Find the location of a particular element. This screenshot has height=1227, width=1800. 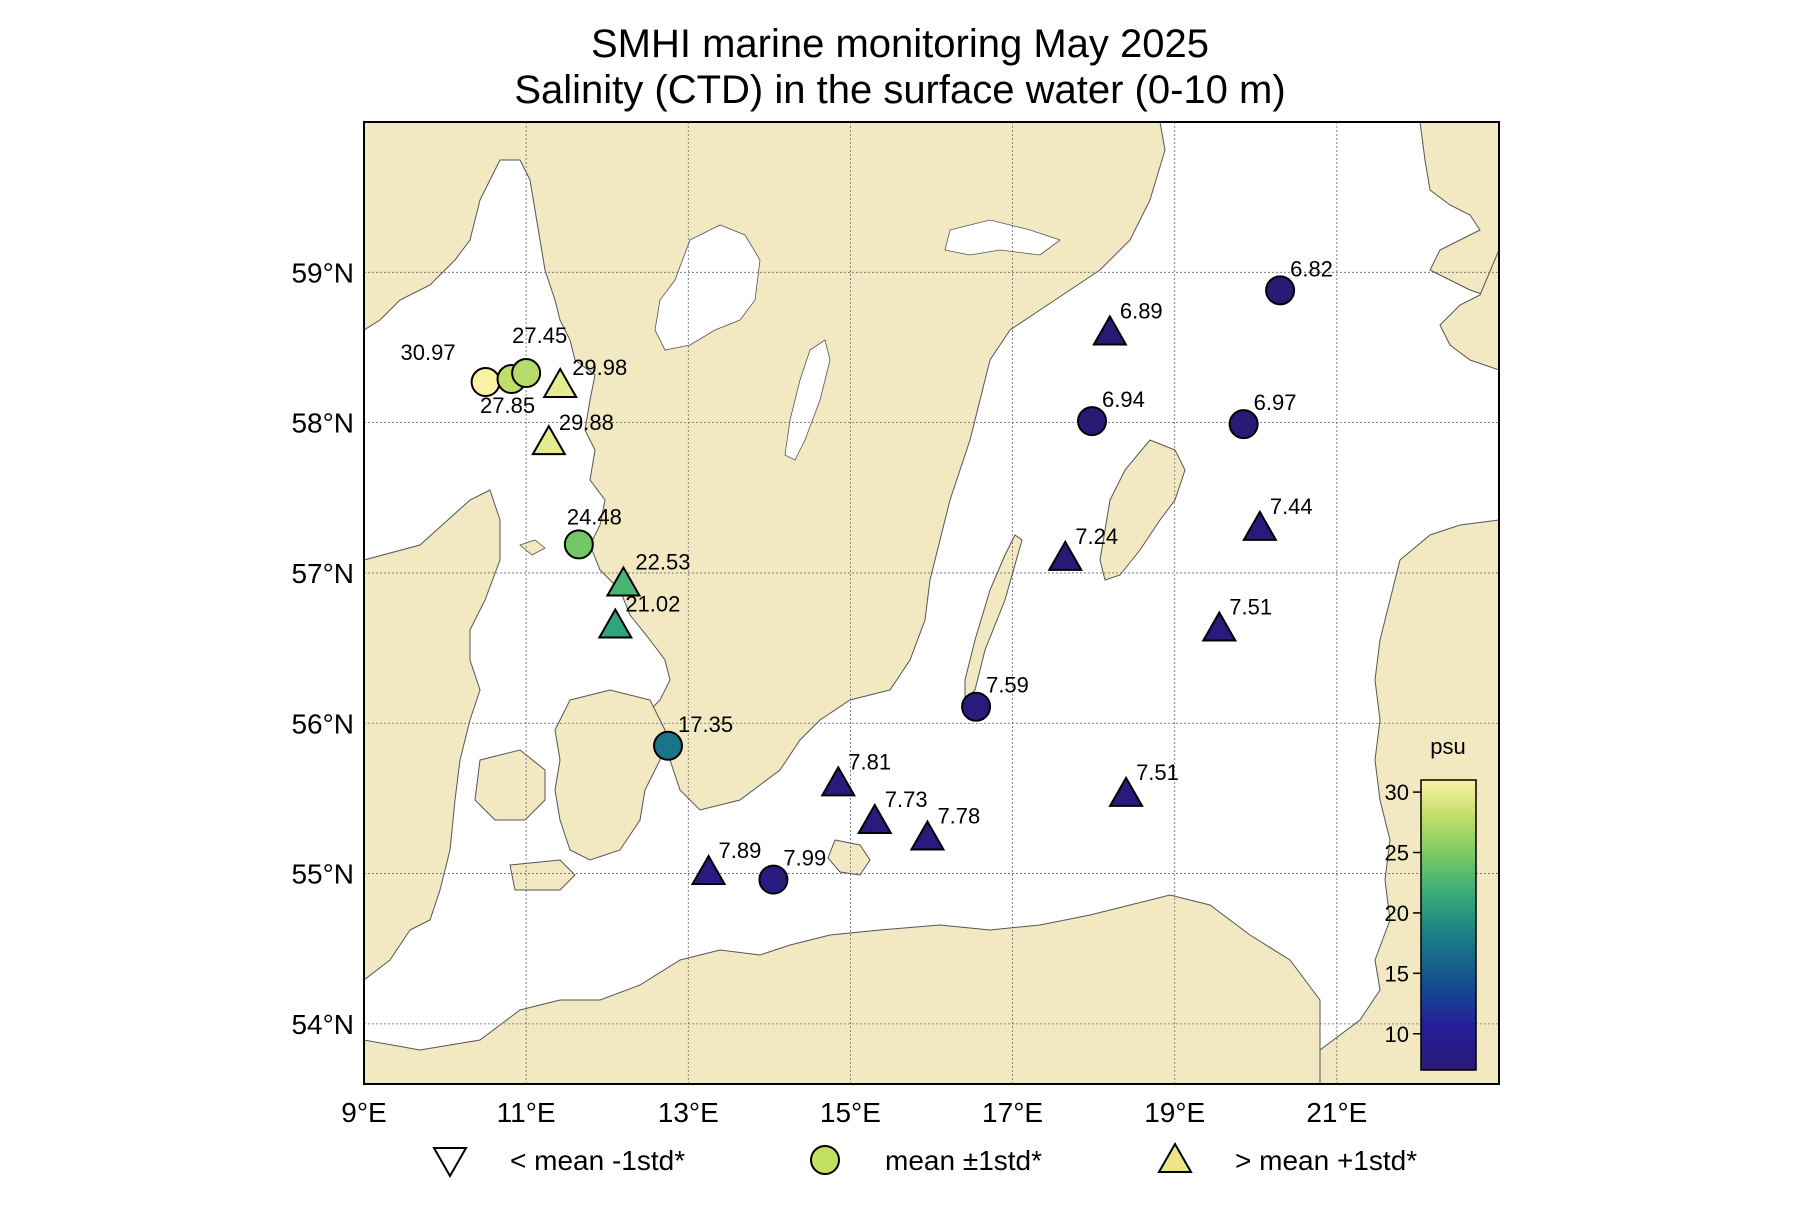

station: 7.24 is located at coordinates (1082, 547).